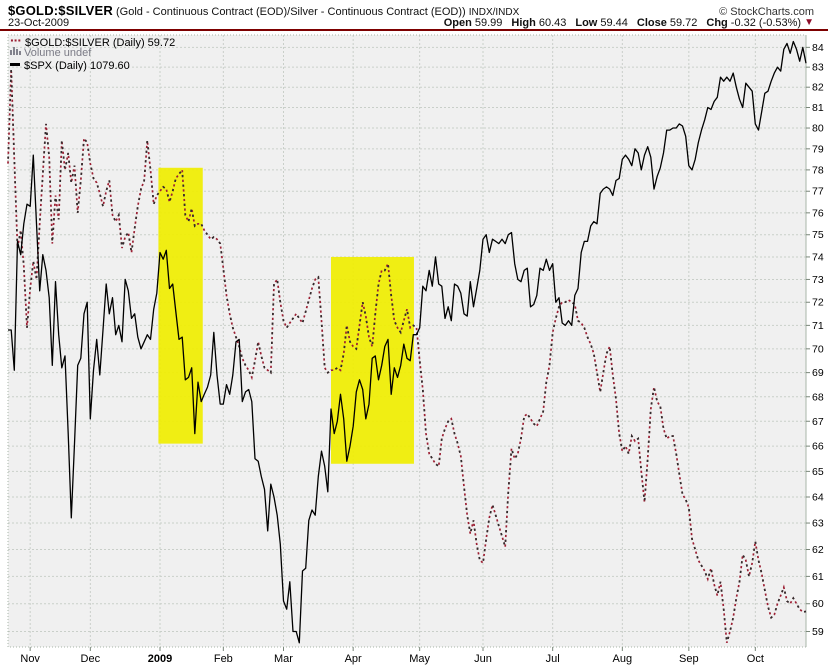 This screenshot has height=666, width=828. Describe the element at coordinates (818, 349) in the screenshot. I see `y-axis-label: 70` at that location.